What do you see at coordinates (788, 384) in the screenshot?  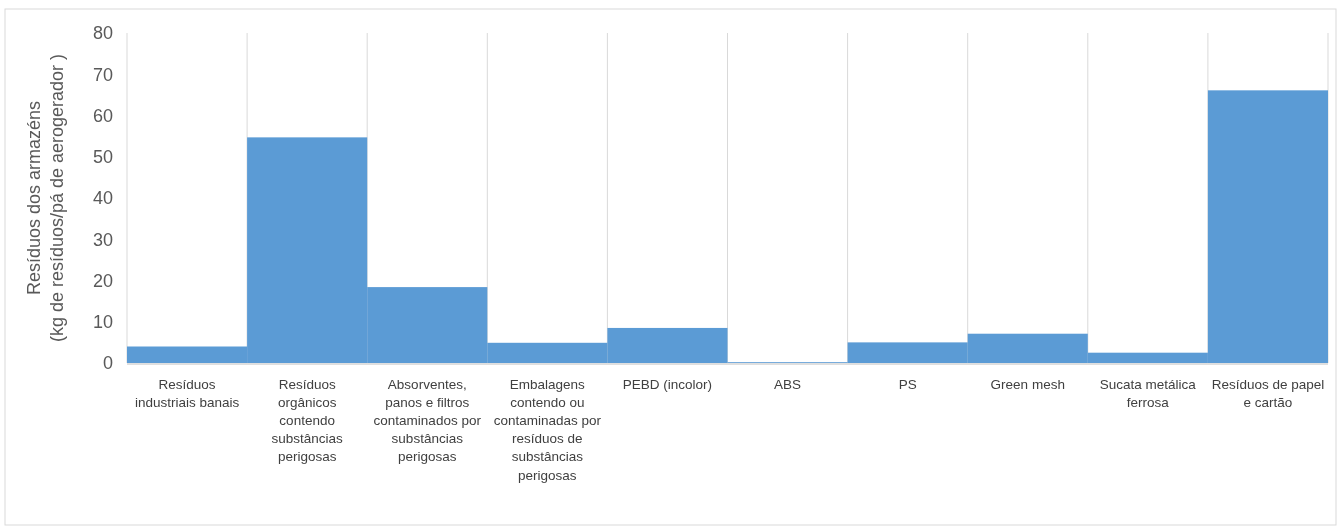 I see `x-tick-label: ABS` at bounding box center [788, 384].